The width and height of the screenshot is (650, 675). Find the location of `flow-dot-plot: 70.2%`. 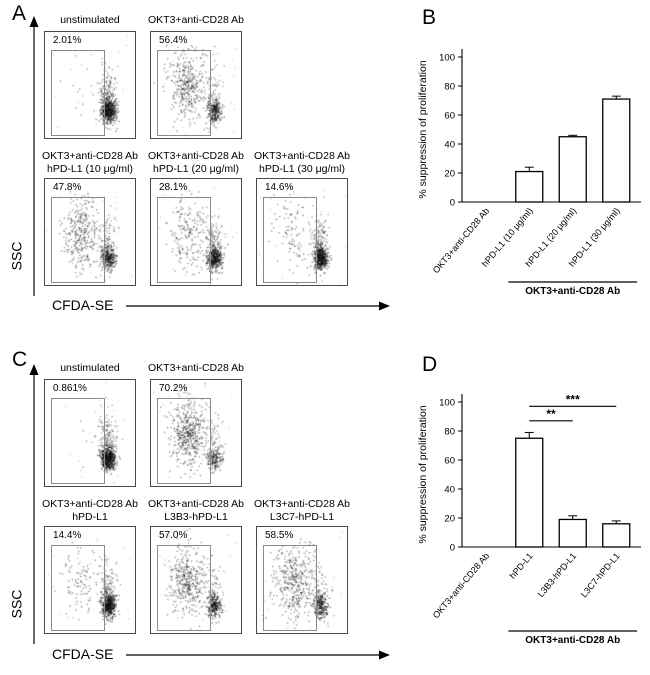

flow-dot-plot: 70.2% is located at coordinates (196, 433).